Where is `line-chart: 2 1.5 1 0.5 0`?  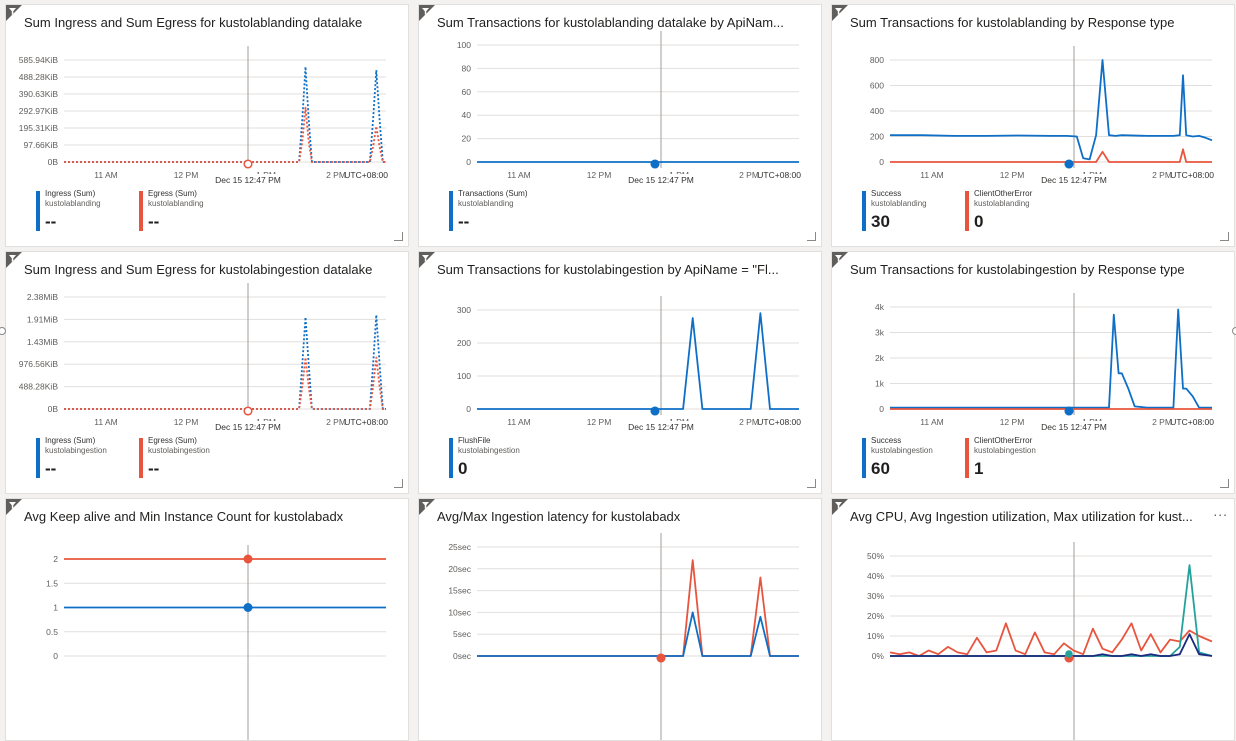
line-chart: 2 1.5 1 0.5 0 is located at coordinates (207, 620).